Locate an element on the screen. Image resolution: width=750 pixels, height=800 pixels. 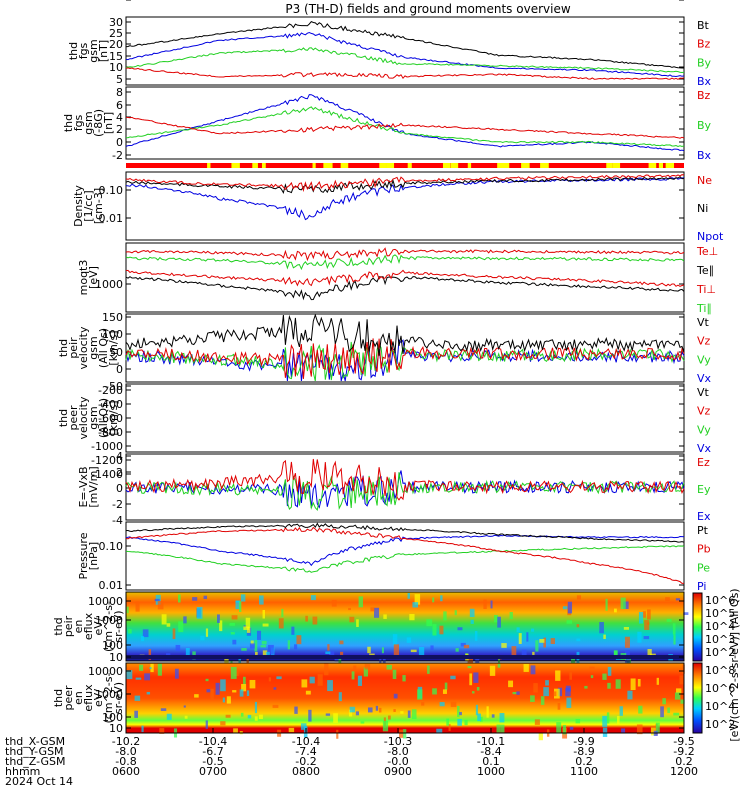
y-tick-label: 100 is located at coordinates (112, 334).